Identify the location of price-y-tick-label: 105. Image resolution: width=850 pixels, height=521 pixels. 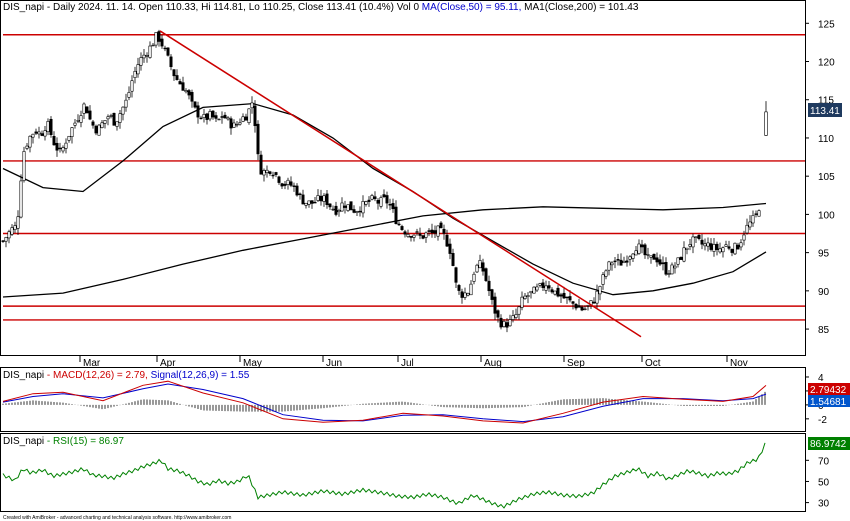
(826, 177).